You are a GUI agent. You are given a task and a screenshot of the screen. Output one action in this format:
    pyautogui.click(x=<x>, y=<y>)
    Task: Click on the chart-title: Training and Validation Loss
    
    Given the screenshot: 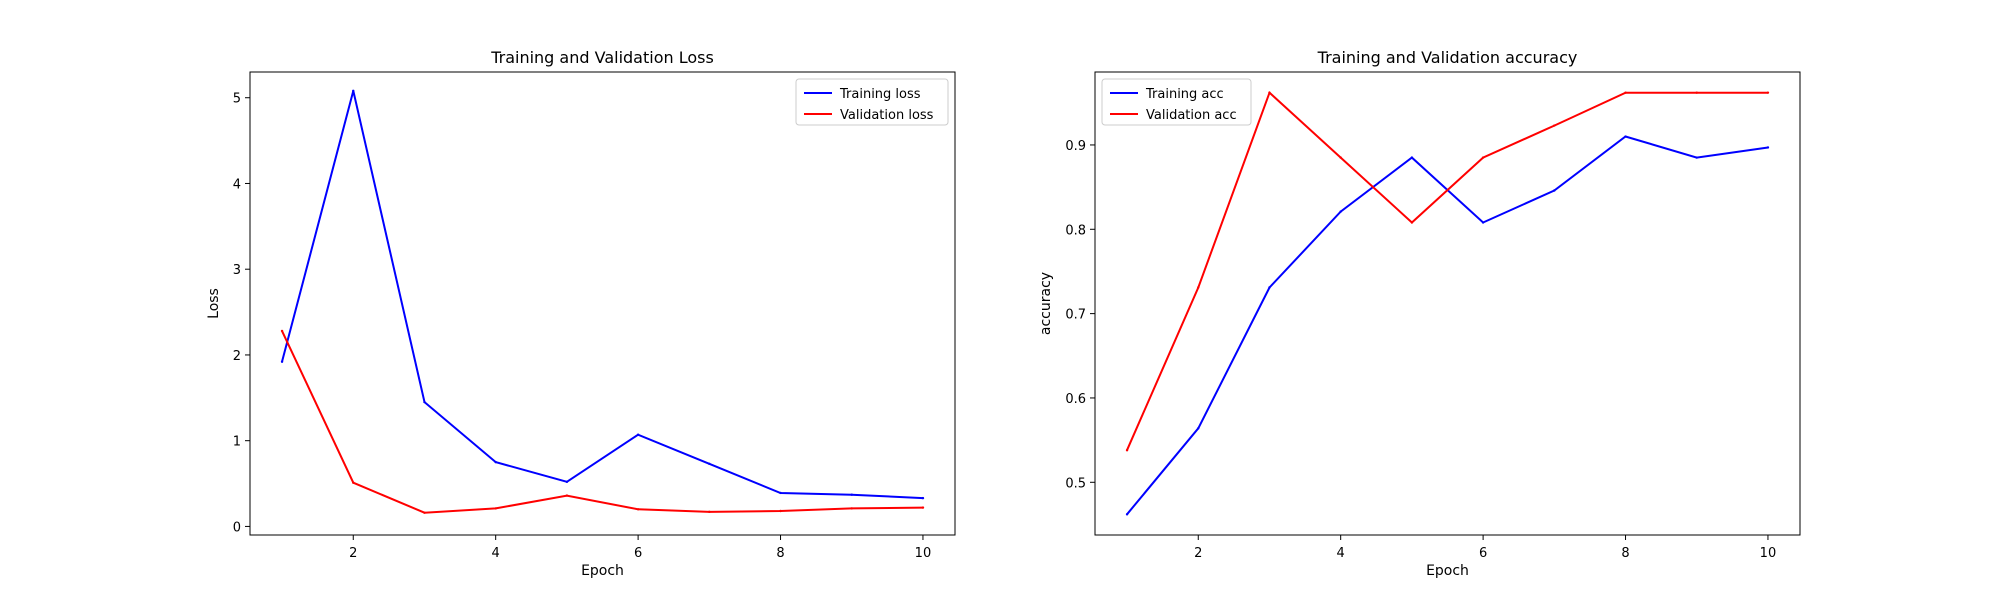 What is the action you would take?
    pyautogui.click(x=602, y=57)
    